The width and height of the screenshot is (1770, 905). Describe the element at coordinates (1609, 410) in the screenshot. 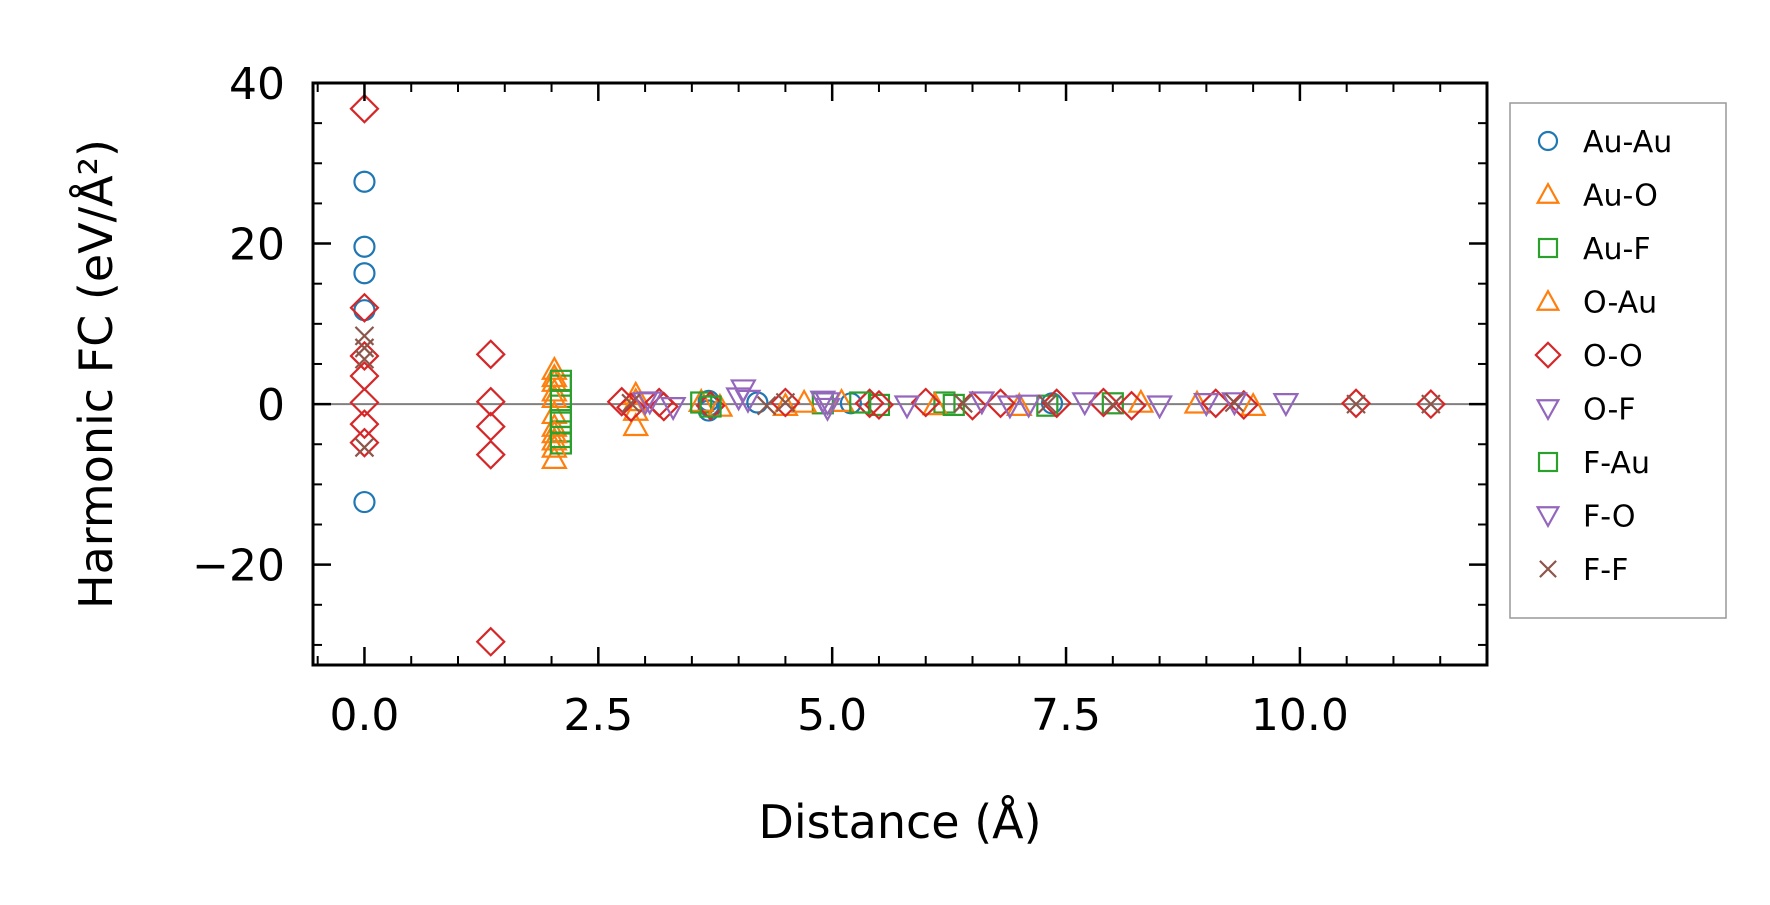

I see `legend-label: O-F` at that location.